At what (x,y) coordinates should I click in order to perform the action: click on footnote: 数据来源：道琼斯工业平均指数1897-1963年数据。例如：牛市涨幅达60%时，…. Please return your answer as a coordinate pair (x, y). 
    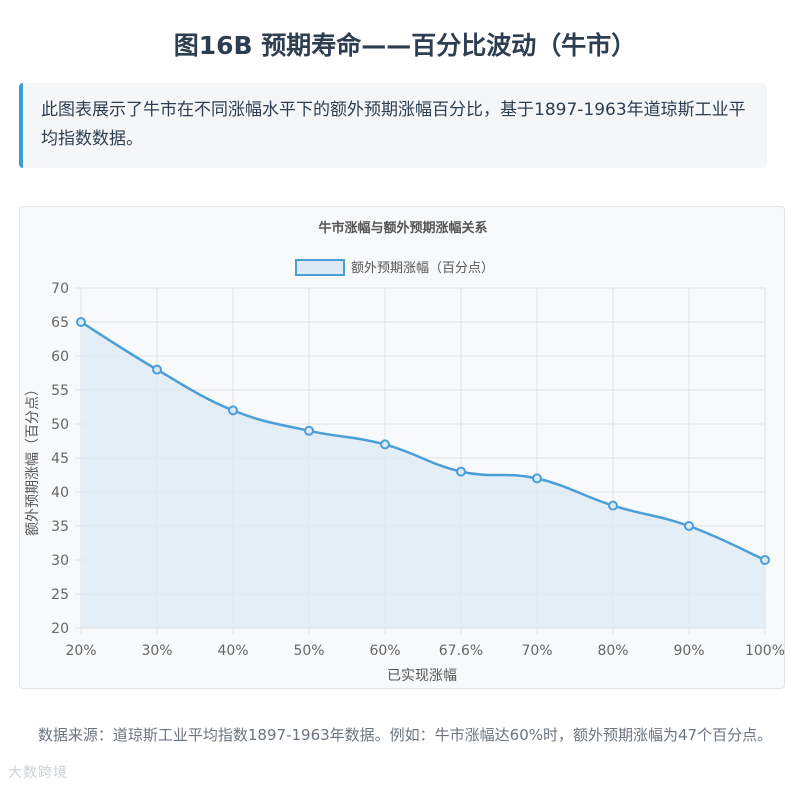
    Looking at the image, I should click on (405, 735).